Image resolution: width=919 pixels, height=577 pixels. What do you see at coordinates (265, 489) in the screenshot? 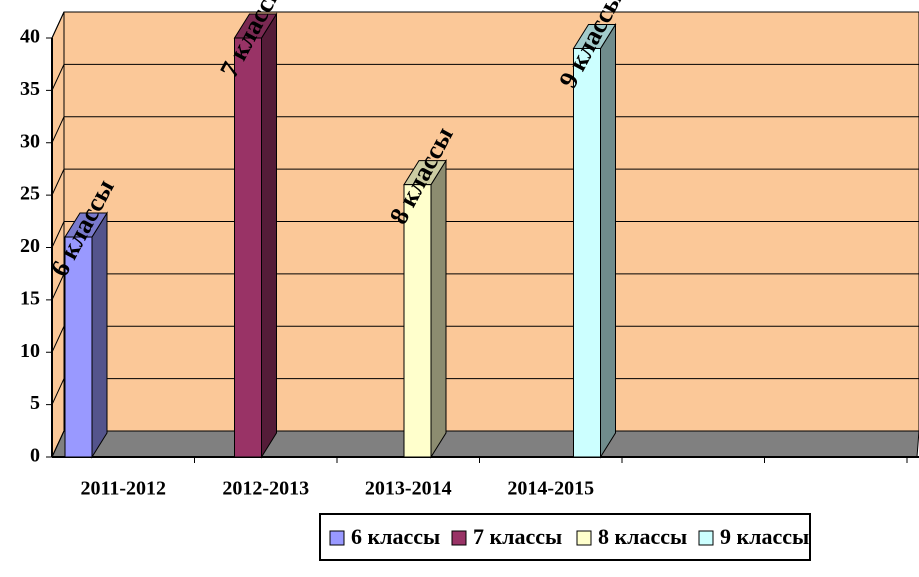
I see `x-tick-label: 2012-2013` at bounding box center [265, 489].